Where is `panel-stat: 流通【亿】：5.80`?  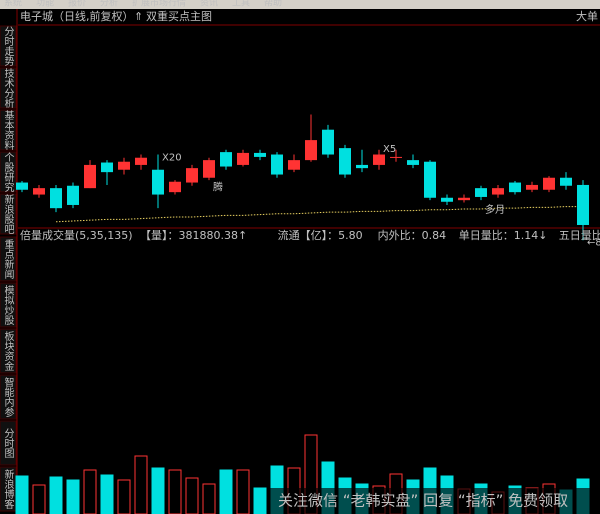
panel-stat: 流通【亿】：5.80 is located at coordinates (320, 235).